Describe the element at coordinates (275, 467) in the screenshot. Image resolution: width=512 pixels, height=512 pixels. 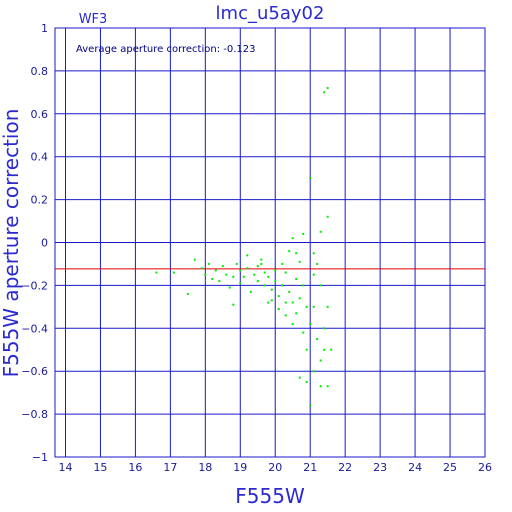
I see `x-tick-label: 20` at that location.